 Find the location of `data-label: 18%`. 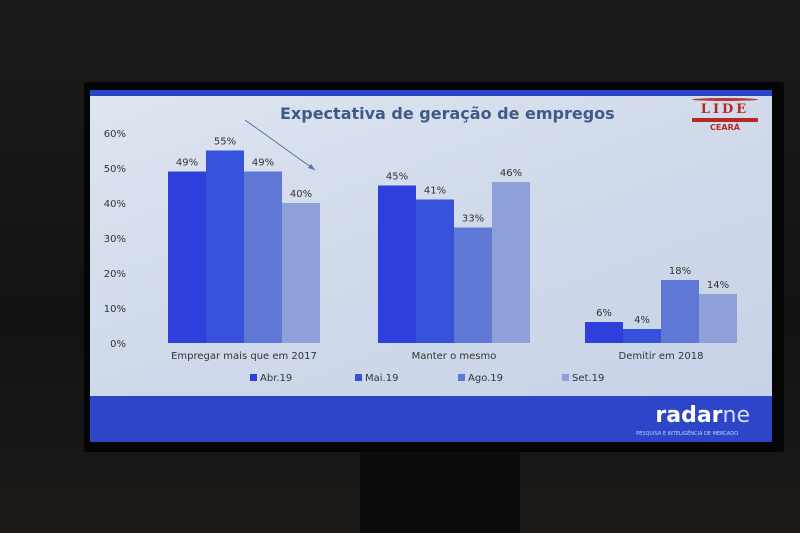

data-label: 18% is located at coordinates (680, 271).